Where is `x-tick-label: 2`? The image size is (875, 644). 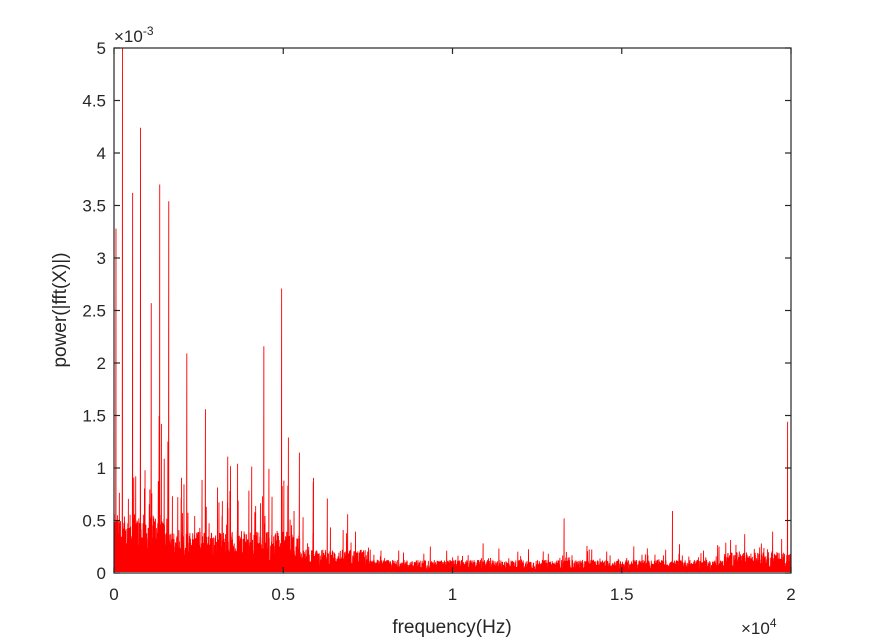
x-tick-label: 2 is located at coordinates (790, 594).